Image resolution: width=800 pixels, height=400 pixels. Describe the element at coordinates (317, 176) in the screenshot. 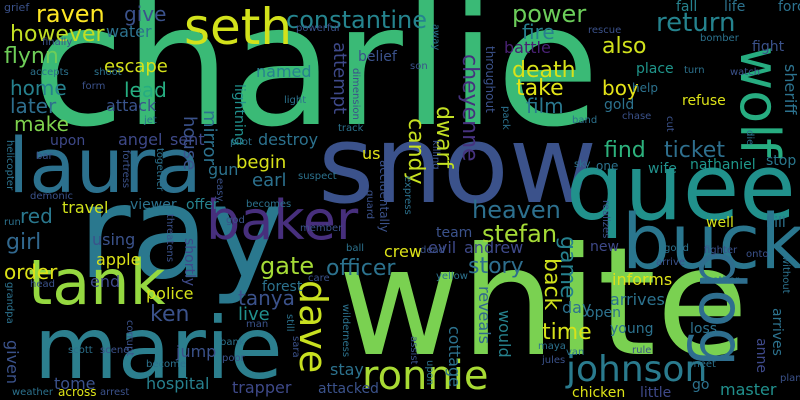

I see `word-suspect: suspect` at that location.